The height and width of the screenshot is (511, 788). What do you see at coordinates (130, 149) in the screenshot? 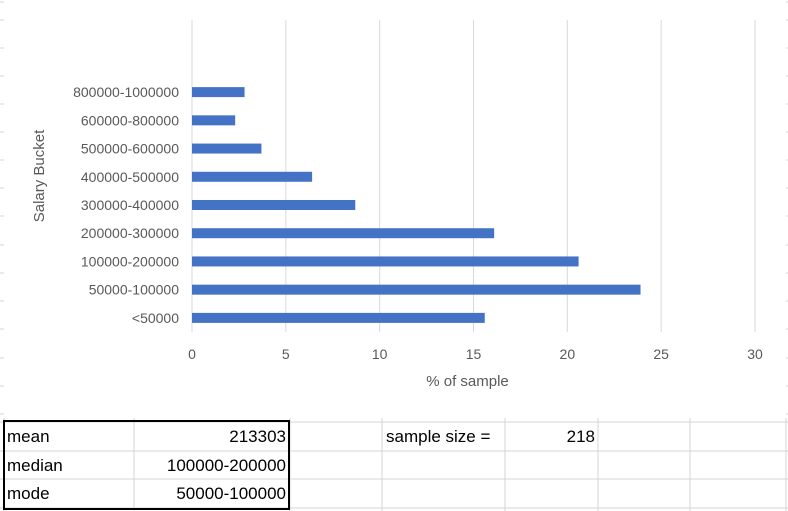
I see `y-tick-label: 500000-600000` at bounding box center [130, 149].